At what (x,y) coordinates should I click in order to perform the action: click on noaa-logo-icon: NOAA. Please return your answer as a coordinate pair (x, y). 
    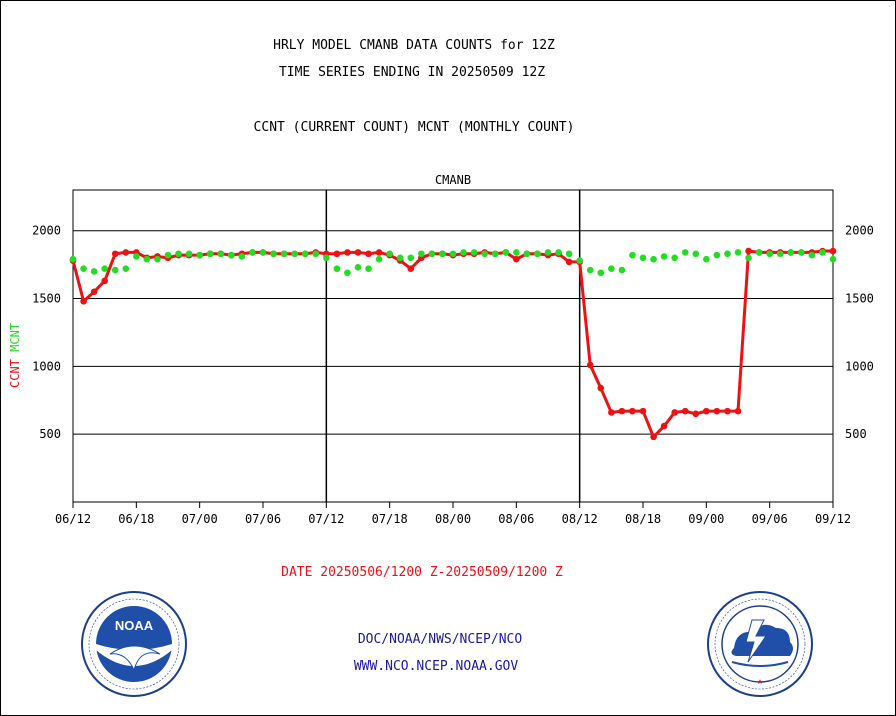
    Looking at the image, I should click on (134, 644).